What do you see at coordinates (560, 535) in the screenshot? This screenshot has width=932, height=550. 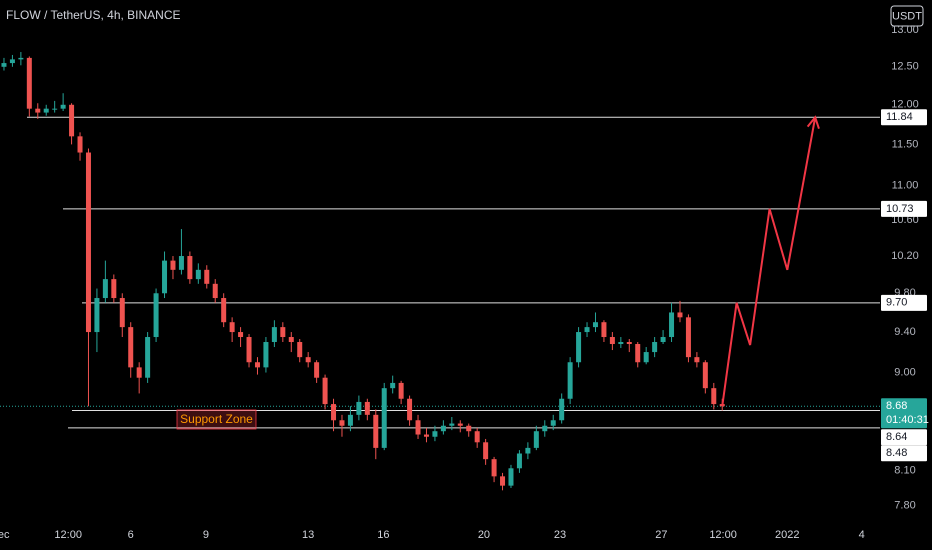 I see `x-tick-label: 23` at bounding box center [560, 535].